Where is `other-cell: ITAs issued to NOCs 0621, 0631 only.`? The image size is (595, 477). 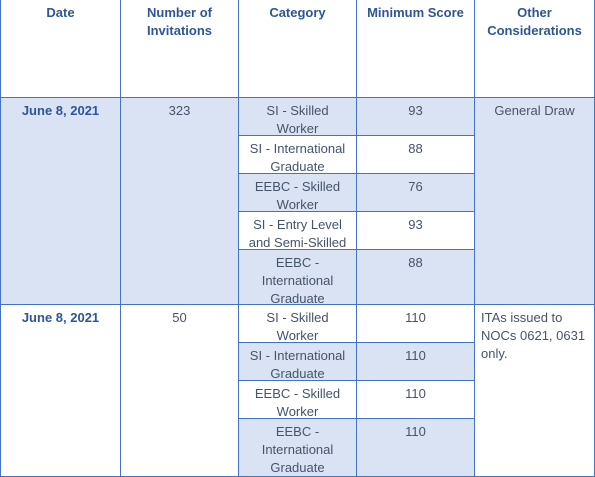 other-cell: ITAs issued to NOCs 0621, 0631 only. is located at coordinates (534, 390).